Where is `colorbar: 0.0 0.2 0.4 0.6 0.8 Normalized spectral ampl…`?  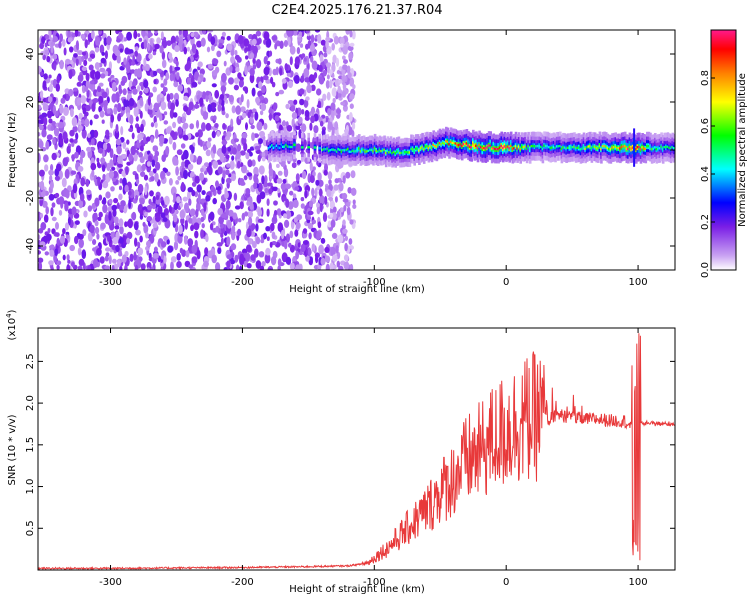 colorbar: 0.0 0.2 0.4 0.6 0.8 Normalized spectral ampl… is located at coordinates (724, 153).